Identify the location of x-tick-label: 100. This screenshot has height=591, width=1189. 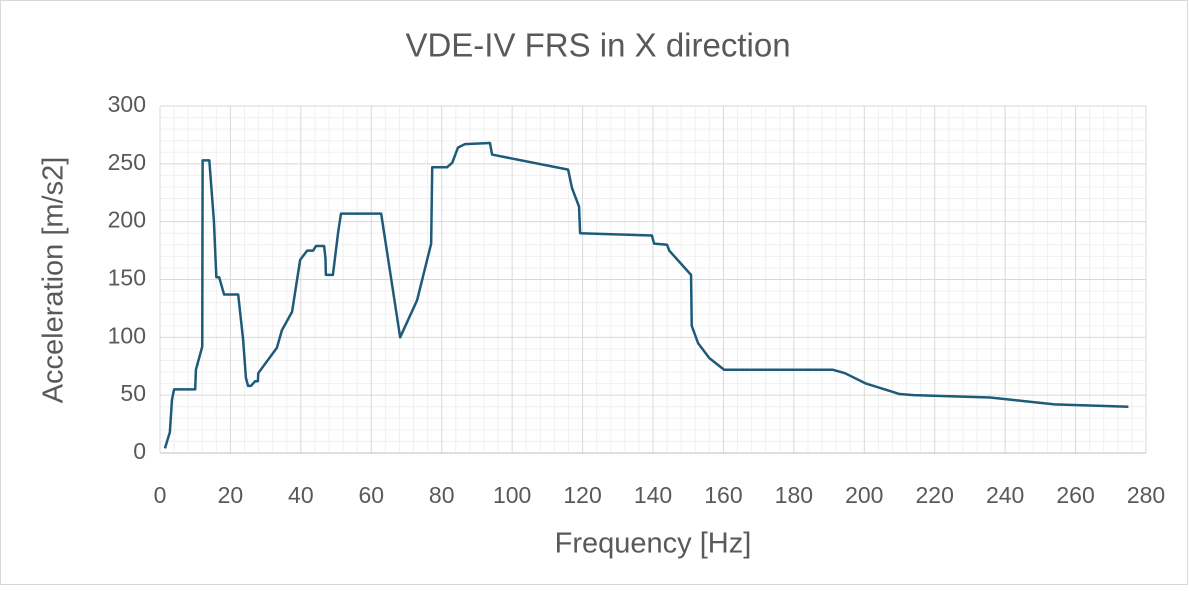
(512, 495).